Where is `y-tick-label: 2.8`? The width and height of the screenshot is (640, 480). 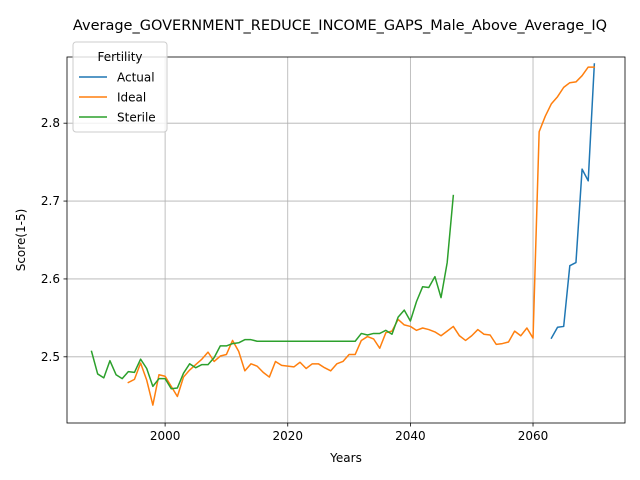 y-tick-label: 2.8 is located at coordinates (50, 123).